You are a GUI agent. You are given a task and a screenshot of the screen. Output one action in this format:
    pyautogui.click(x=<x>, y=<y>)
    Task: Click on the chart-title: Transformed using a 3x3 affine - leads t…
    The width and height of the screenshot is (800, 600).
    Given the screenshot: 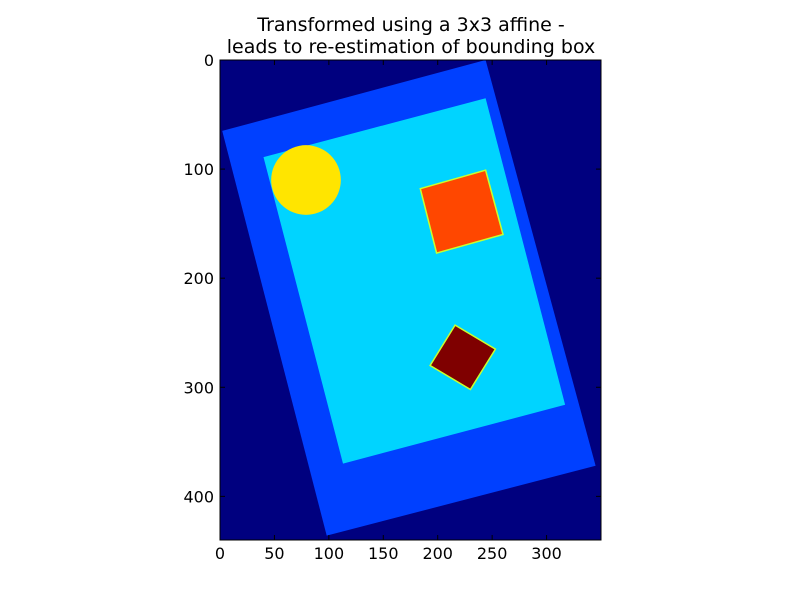 What is the action you would take?
    pyautogui.click(x=411, y=36)
    